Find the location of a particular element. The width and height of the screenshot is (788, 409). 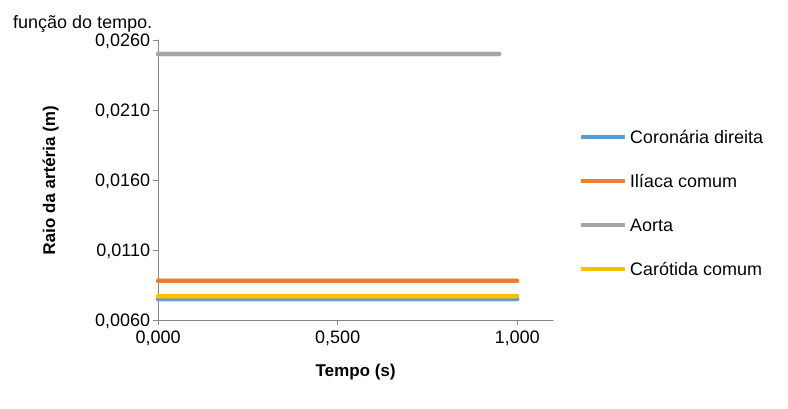

x-axis-title: Tempo (s) is located at coordinates (356, 370).